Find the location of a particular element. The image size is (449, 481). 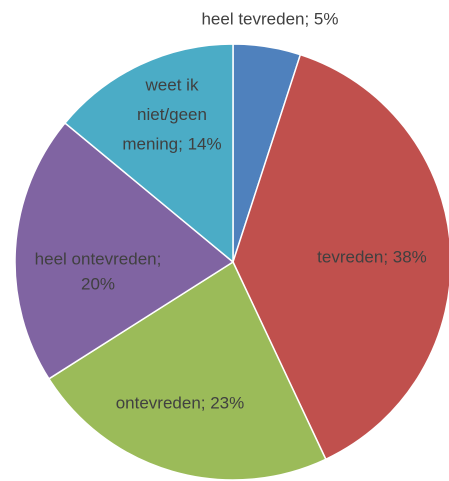

data-label: heel tevreden; 5% is located at coordinates (269, 18).